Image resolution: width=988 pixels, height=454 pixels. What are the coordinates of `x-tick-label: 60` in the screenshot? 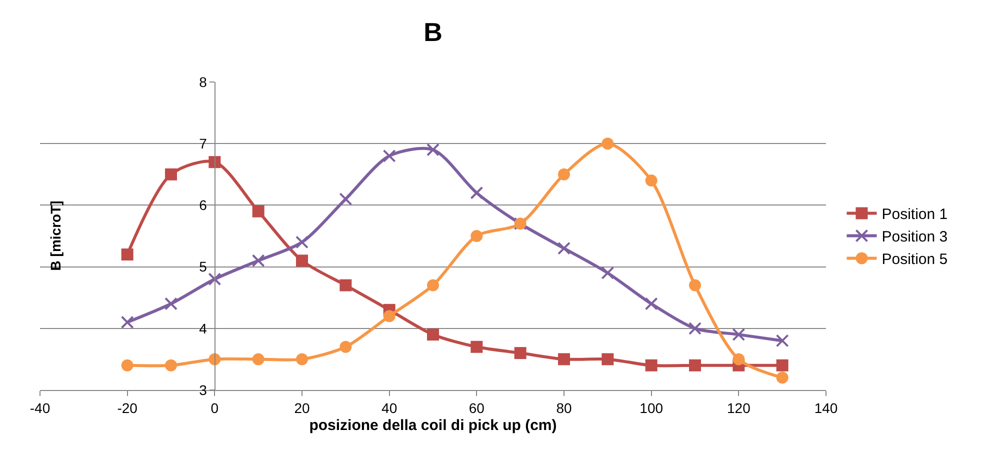 It's located at (476, 408).